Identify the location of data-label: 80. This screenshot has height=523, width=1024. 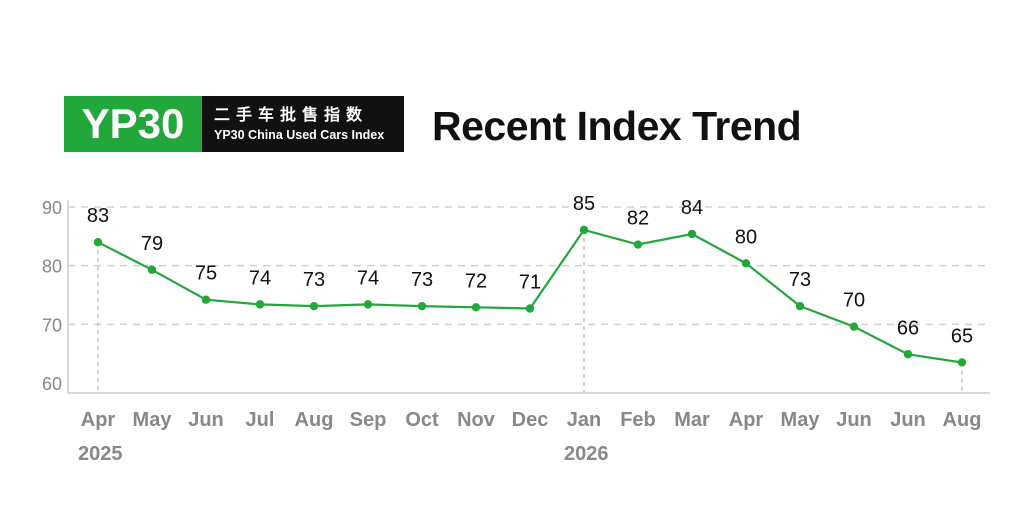
(746, 237).